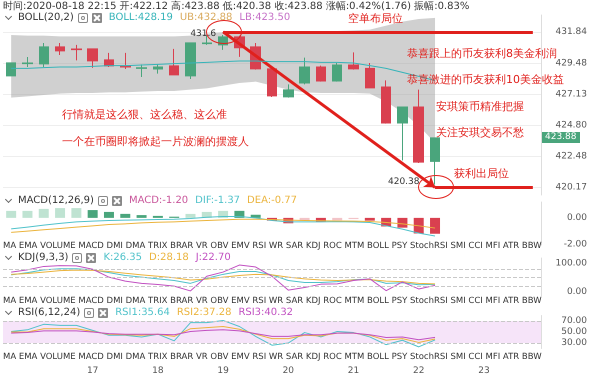 Image resolution: width=600 pixels, height=380 pixels. What do you see at coordinates (43, 258) in the screenshot?
I see `chart-title: KDJ(9,3,3)` at bounding box center [43, 258].